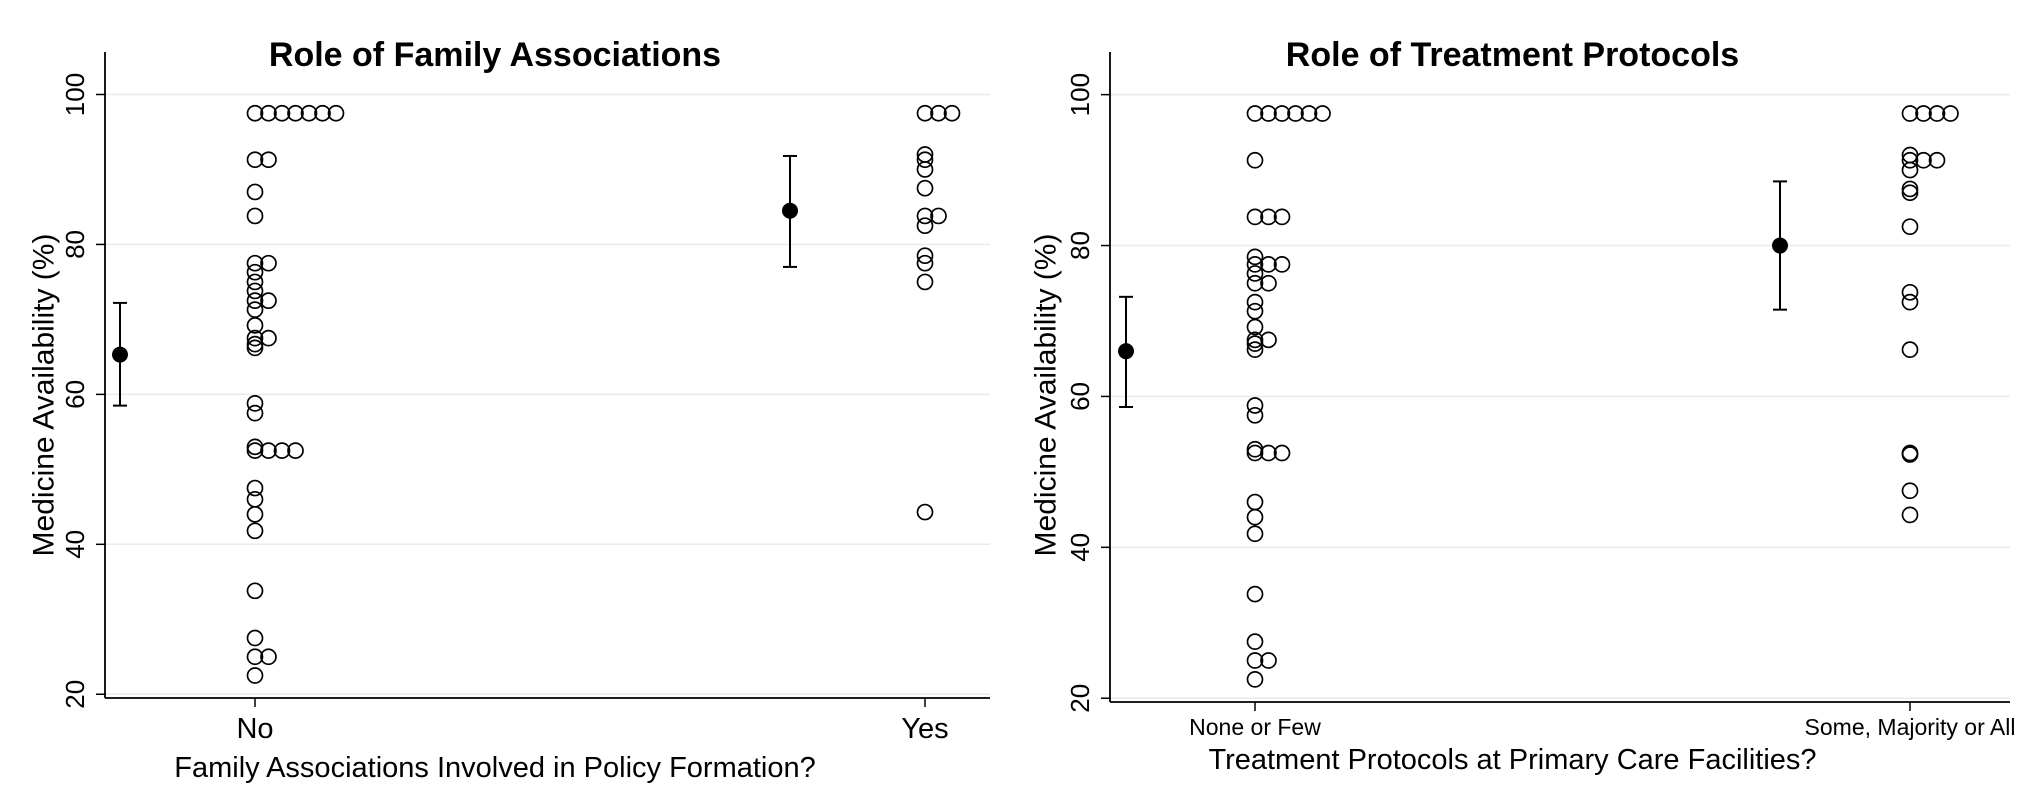 This screenshot has height=800, width=2035. Describe the element at coordinates (1512, 55) in the screenshot. I see `chart-title: Role of Treatment Protocols` at that location.